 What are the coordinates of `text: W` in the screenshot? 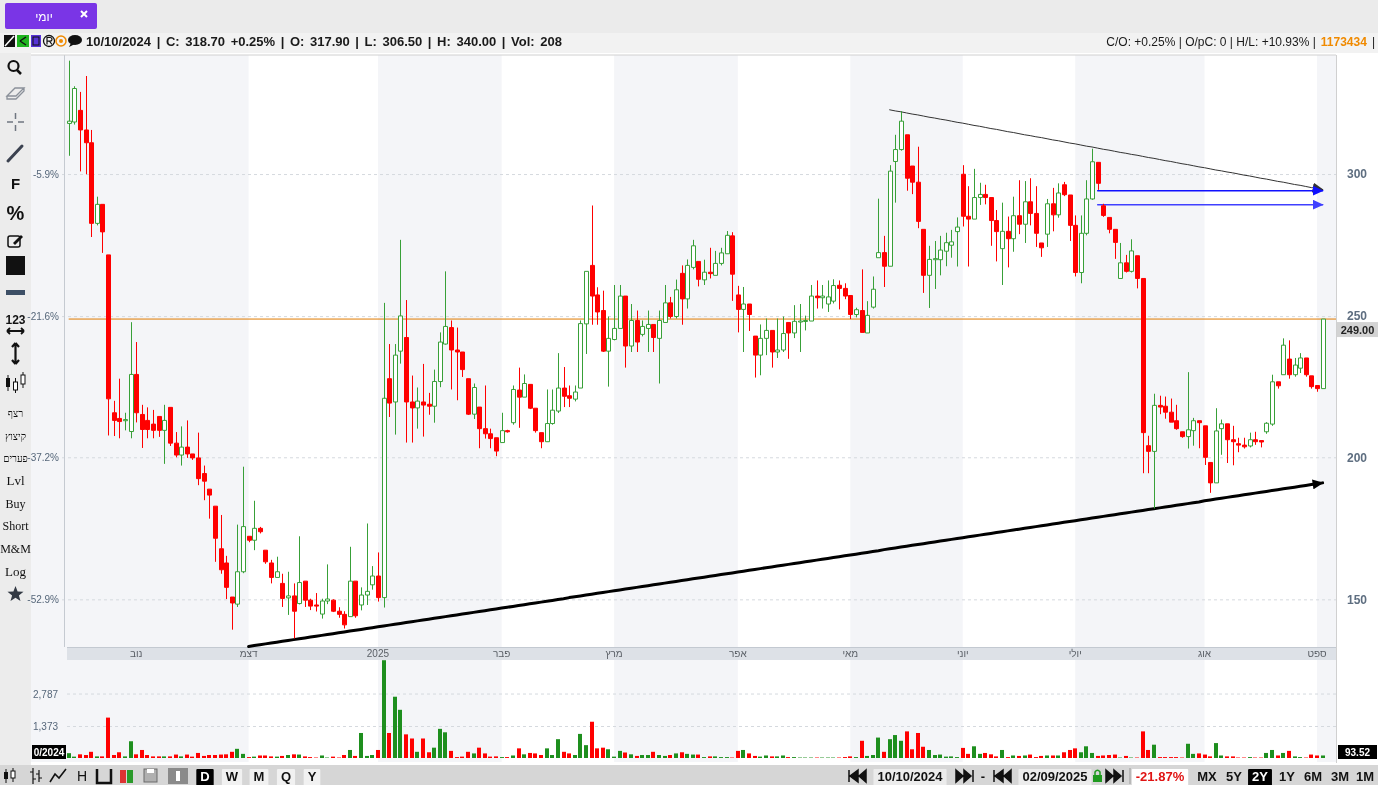 It's located at (232, 776).